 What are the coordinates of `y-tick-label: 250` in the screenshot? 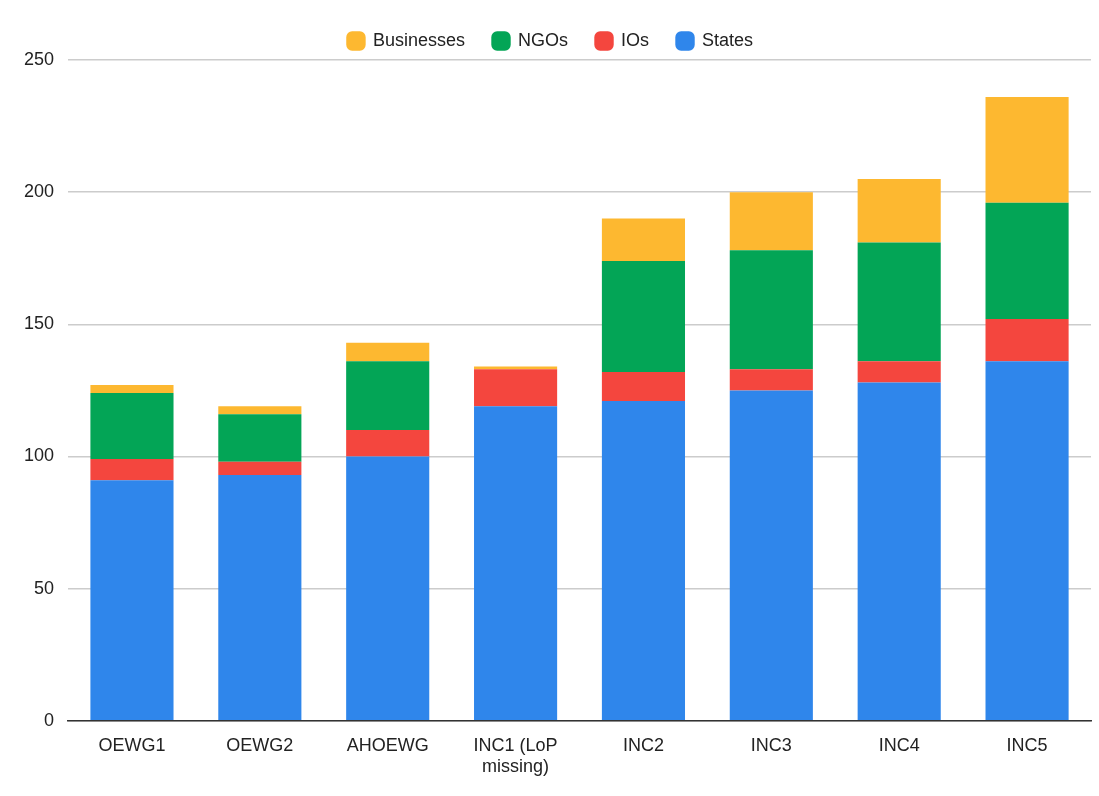 It's located at (39, 58).